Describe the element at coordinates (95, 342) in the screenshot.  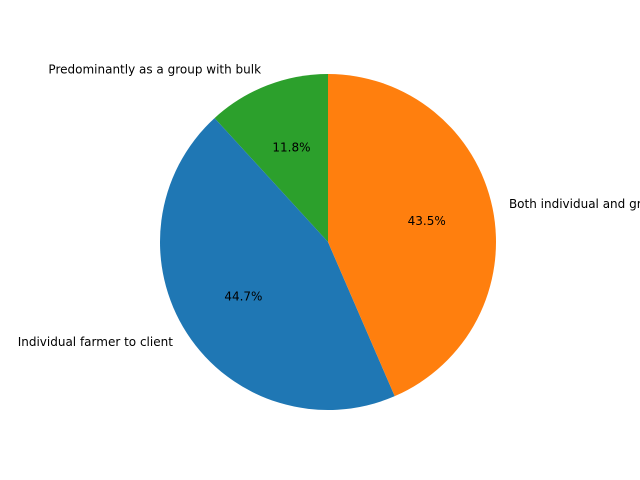
I see `slice-label-individual-farmer-to-client: Individual farmer to client` at that location.